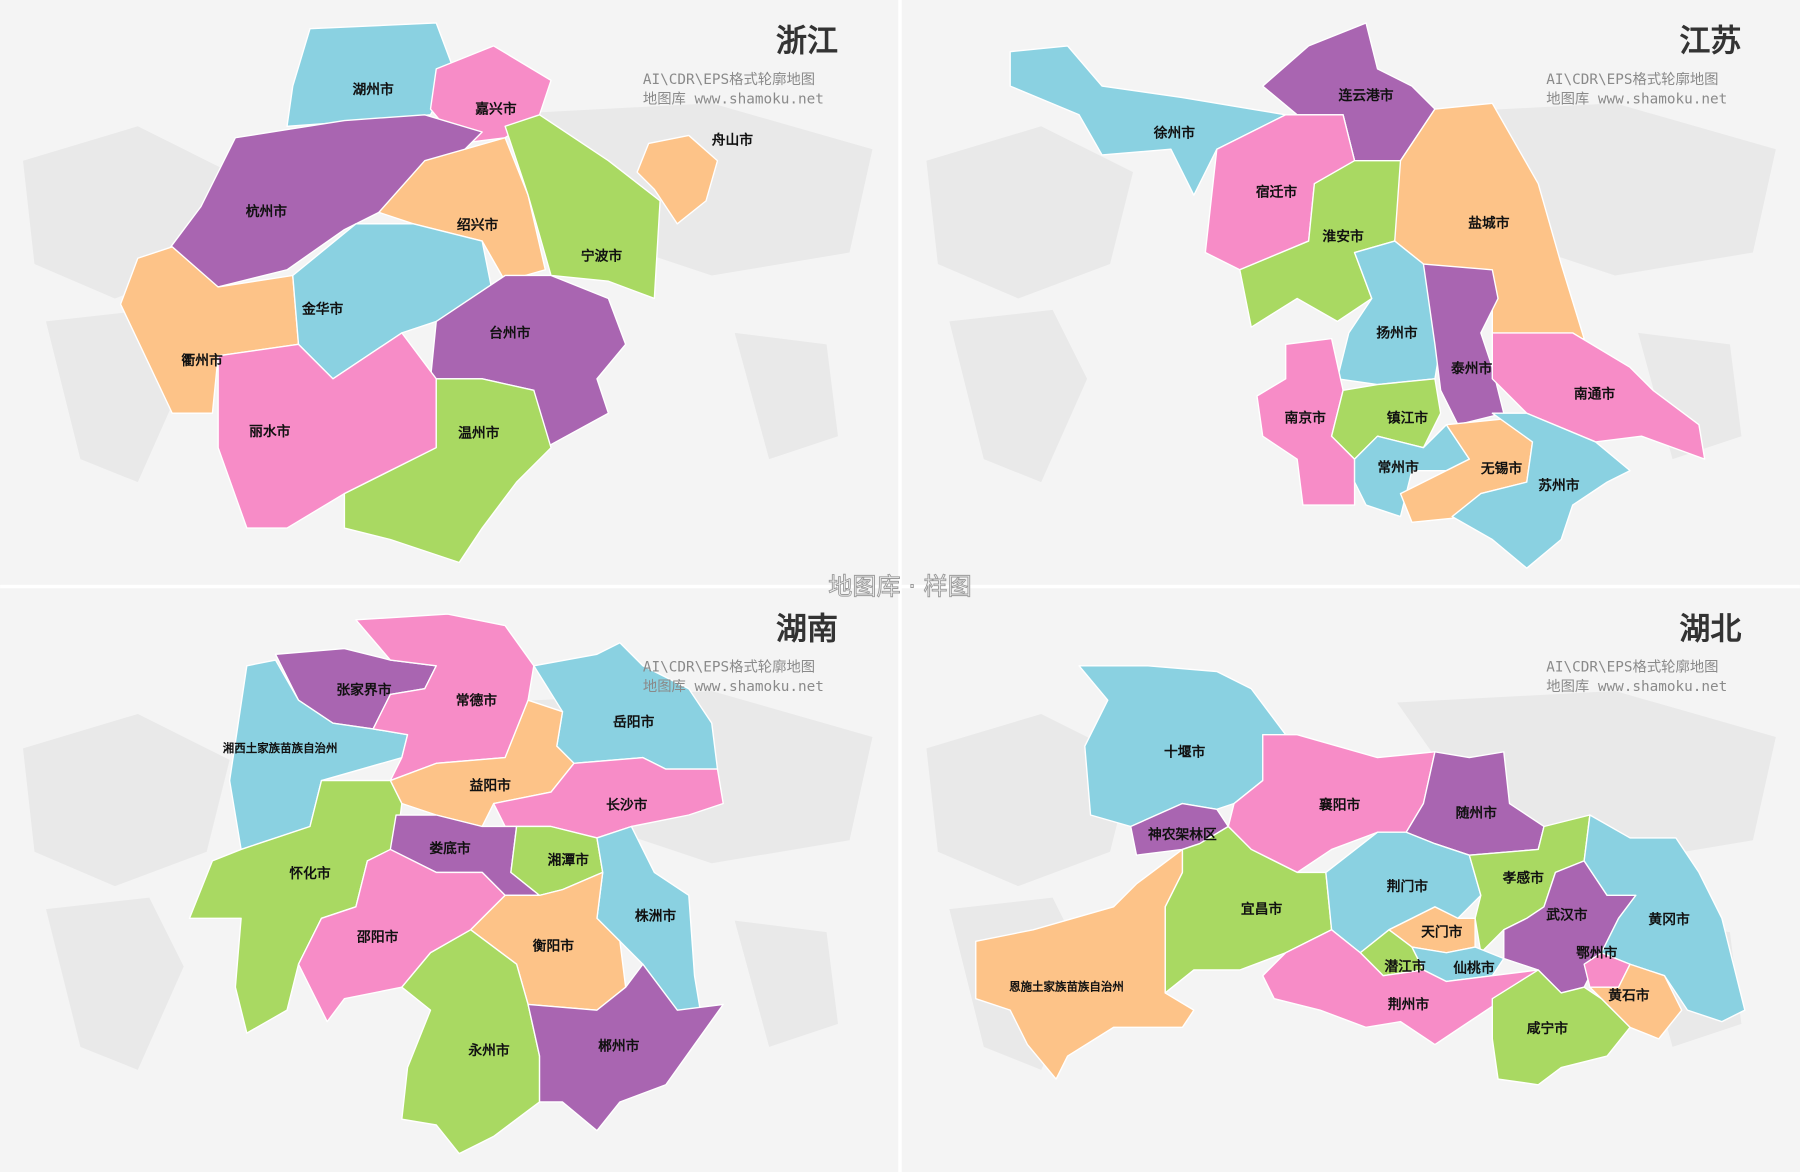  What do you see at coordinates (634, 722) in the screenshot?
I see `region-label: 岳阳市` at bounding box center [634, 722].